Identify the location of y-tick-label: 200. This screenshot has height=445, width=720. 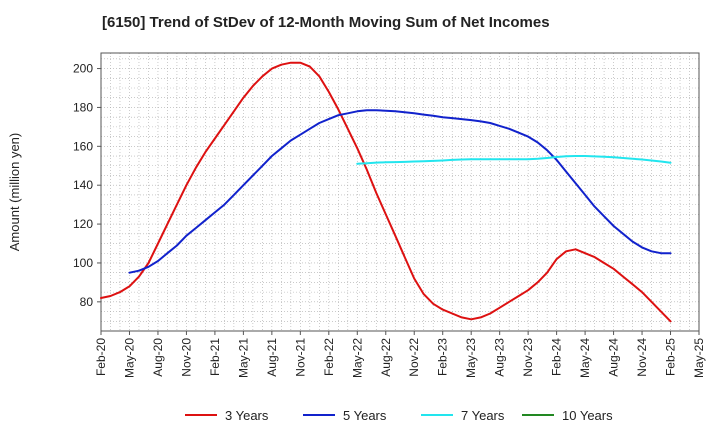
(83, 69).